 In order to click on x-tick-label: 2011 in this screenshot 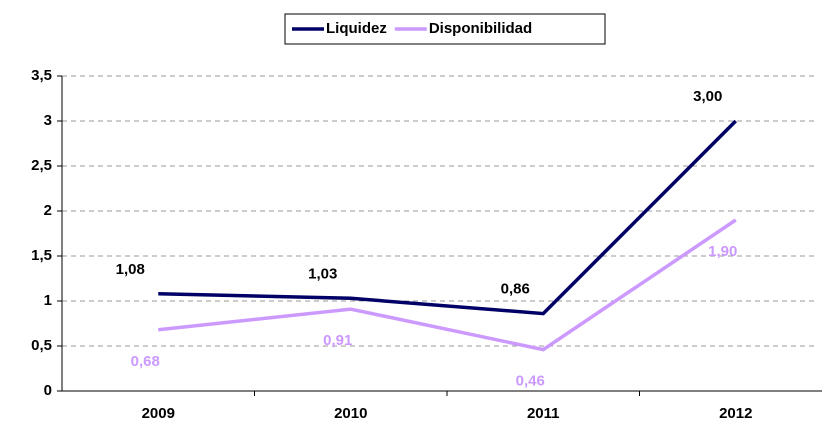, I will do `click(543, 413)`.